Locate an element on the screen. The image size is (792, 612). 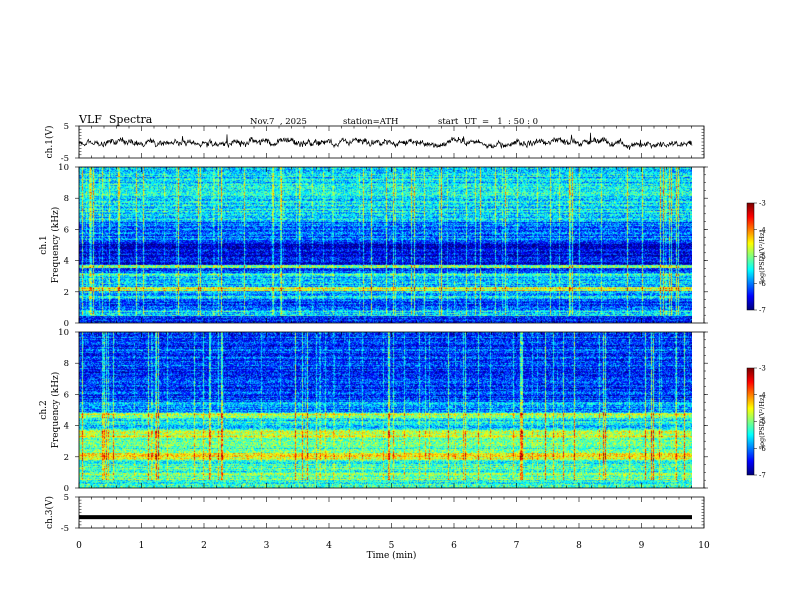
ch3-waveform-line is located at coordinates (385, 517).